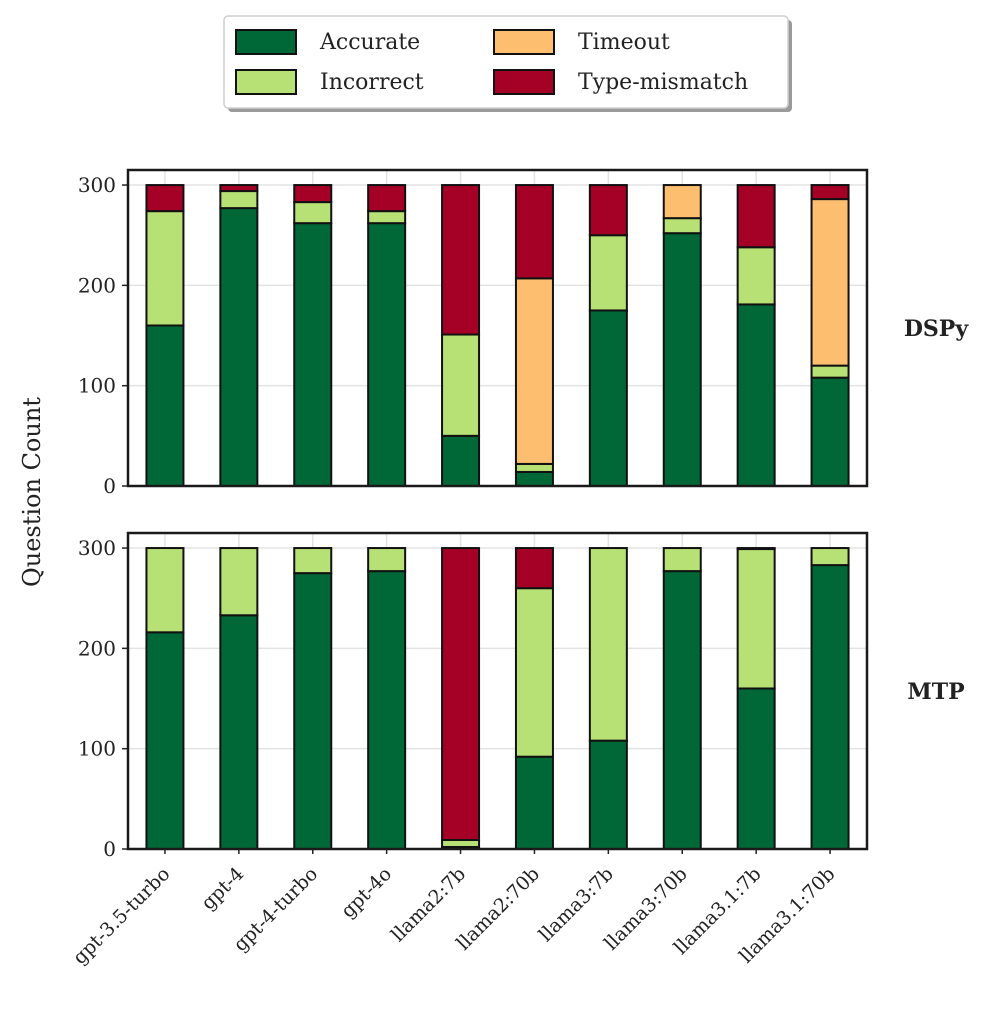  Describe the element at coordinates (461, 843) in the screenshot. I see `bar-mtp-llama2-7b-incorrect` at that location.